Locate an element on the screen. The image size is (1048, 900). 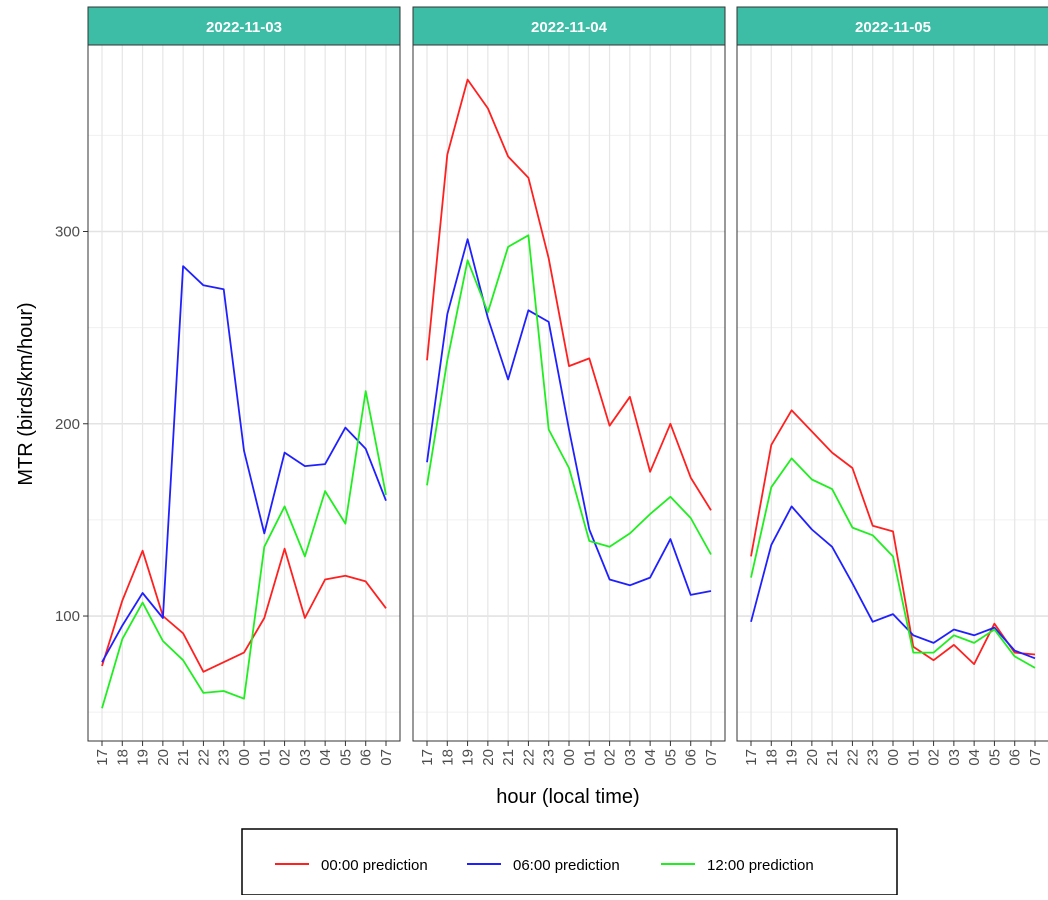
facet-strip-label: 2022-11-04 is located at coordinates (569, 27).